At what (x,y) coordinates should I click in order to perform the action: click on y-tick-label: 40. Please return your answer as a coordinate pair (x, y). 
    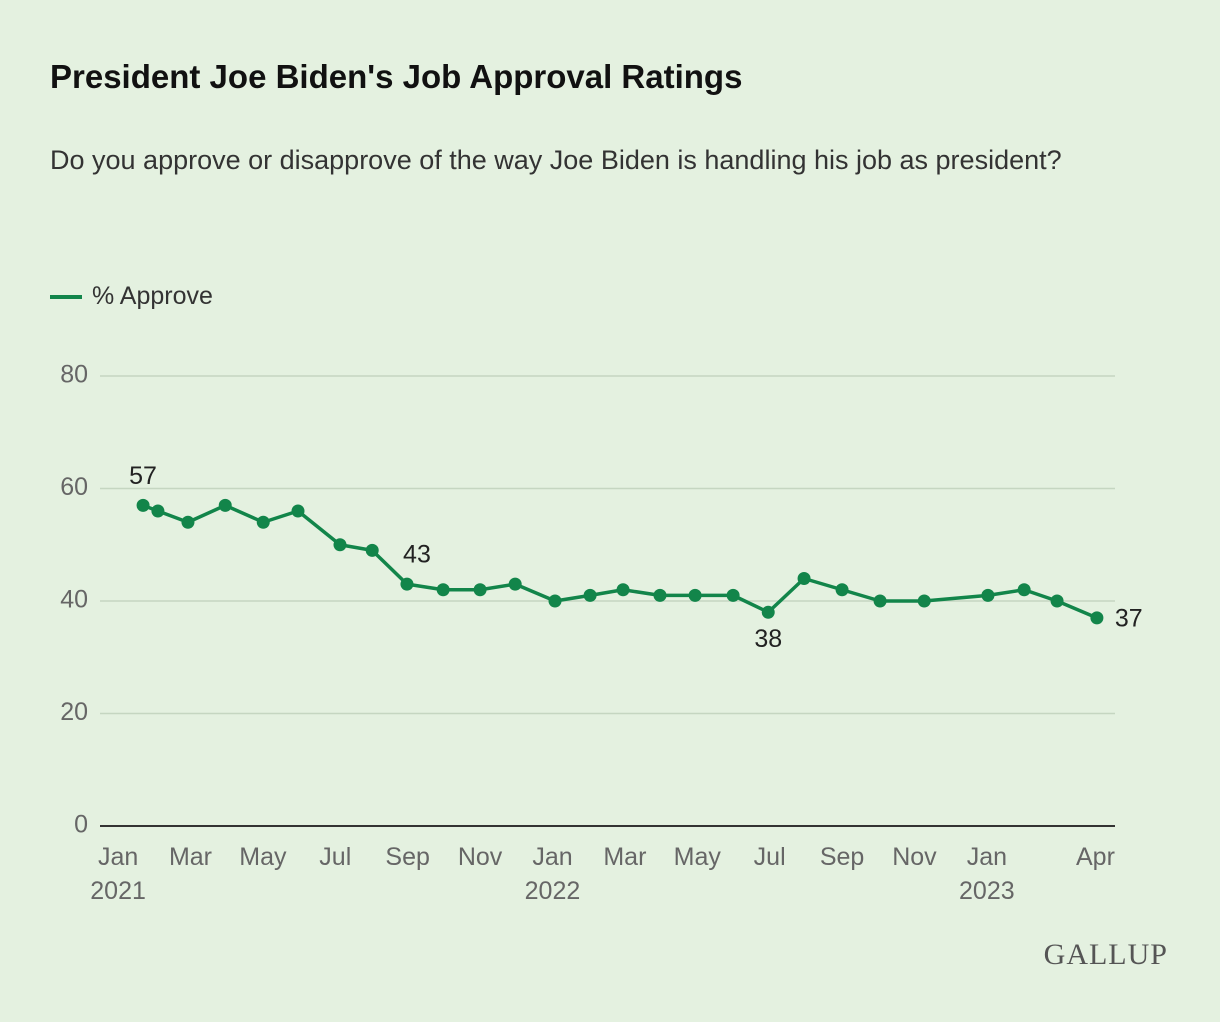
    Looking at the image, I should click on (74, 600).